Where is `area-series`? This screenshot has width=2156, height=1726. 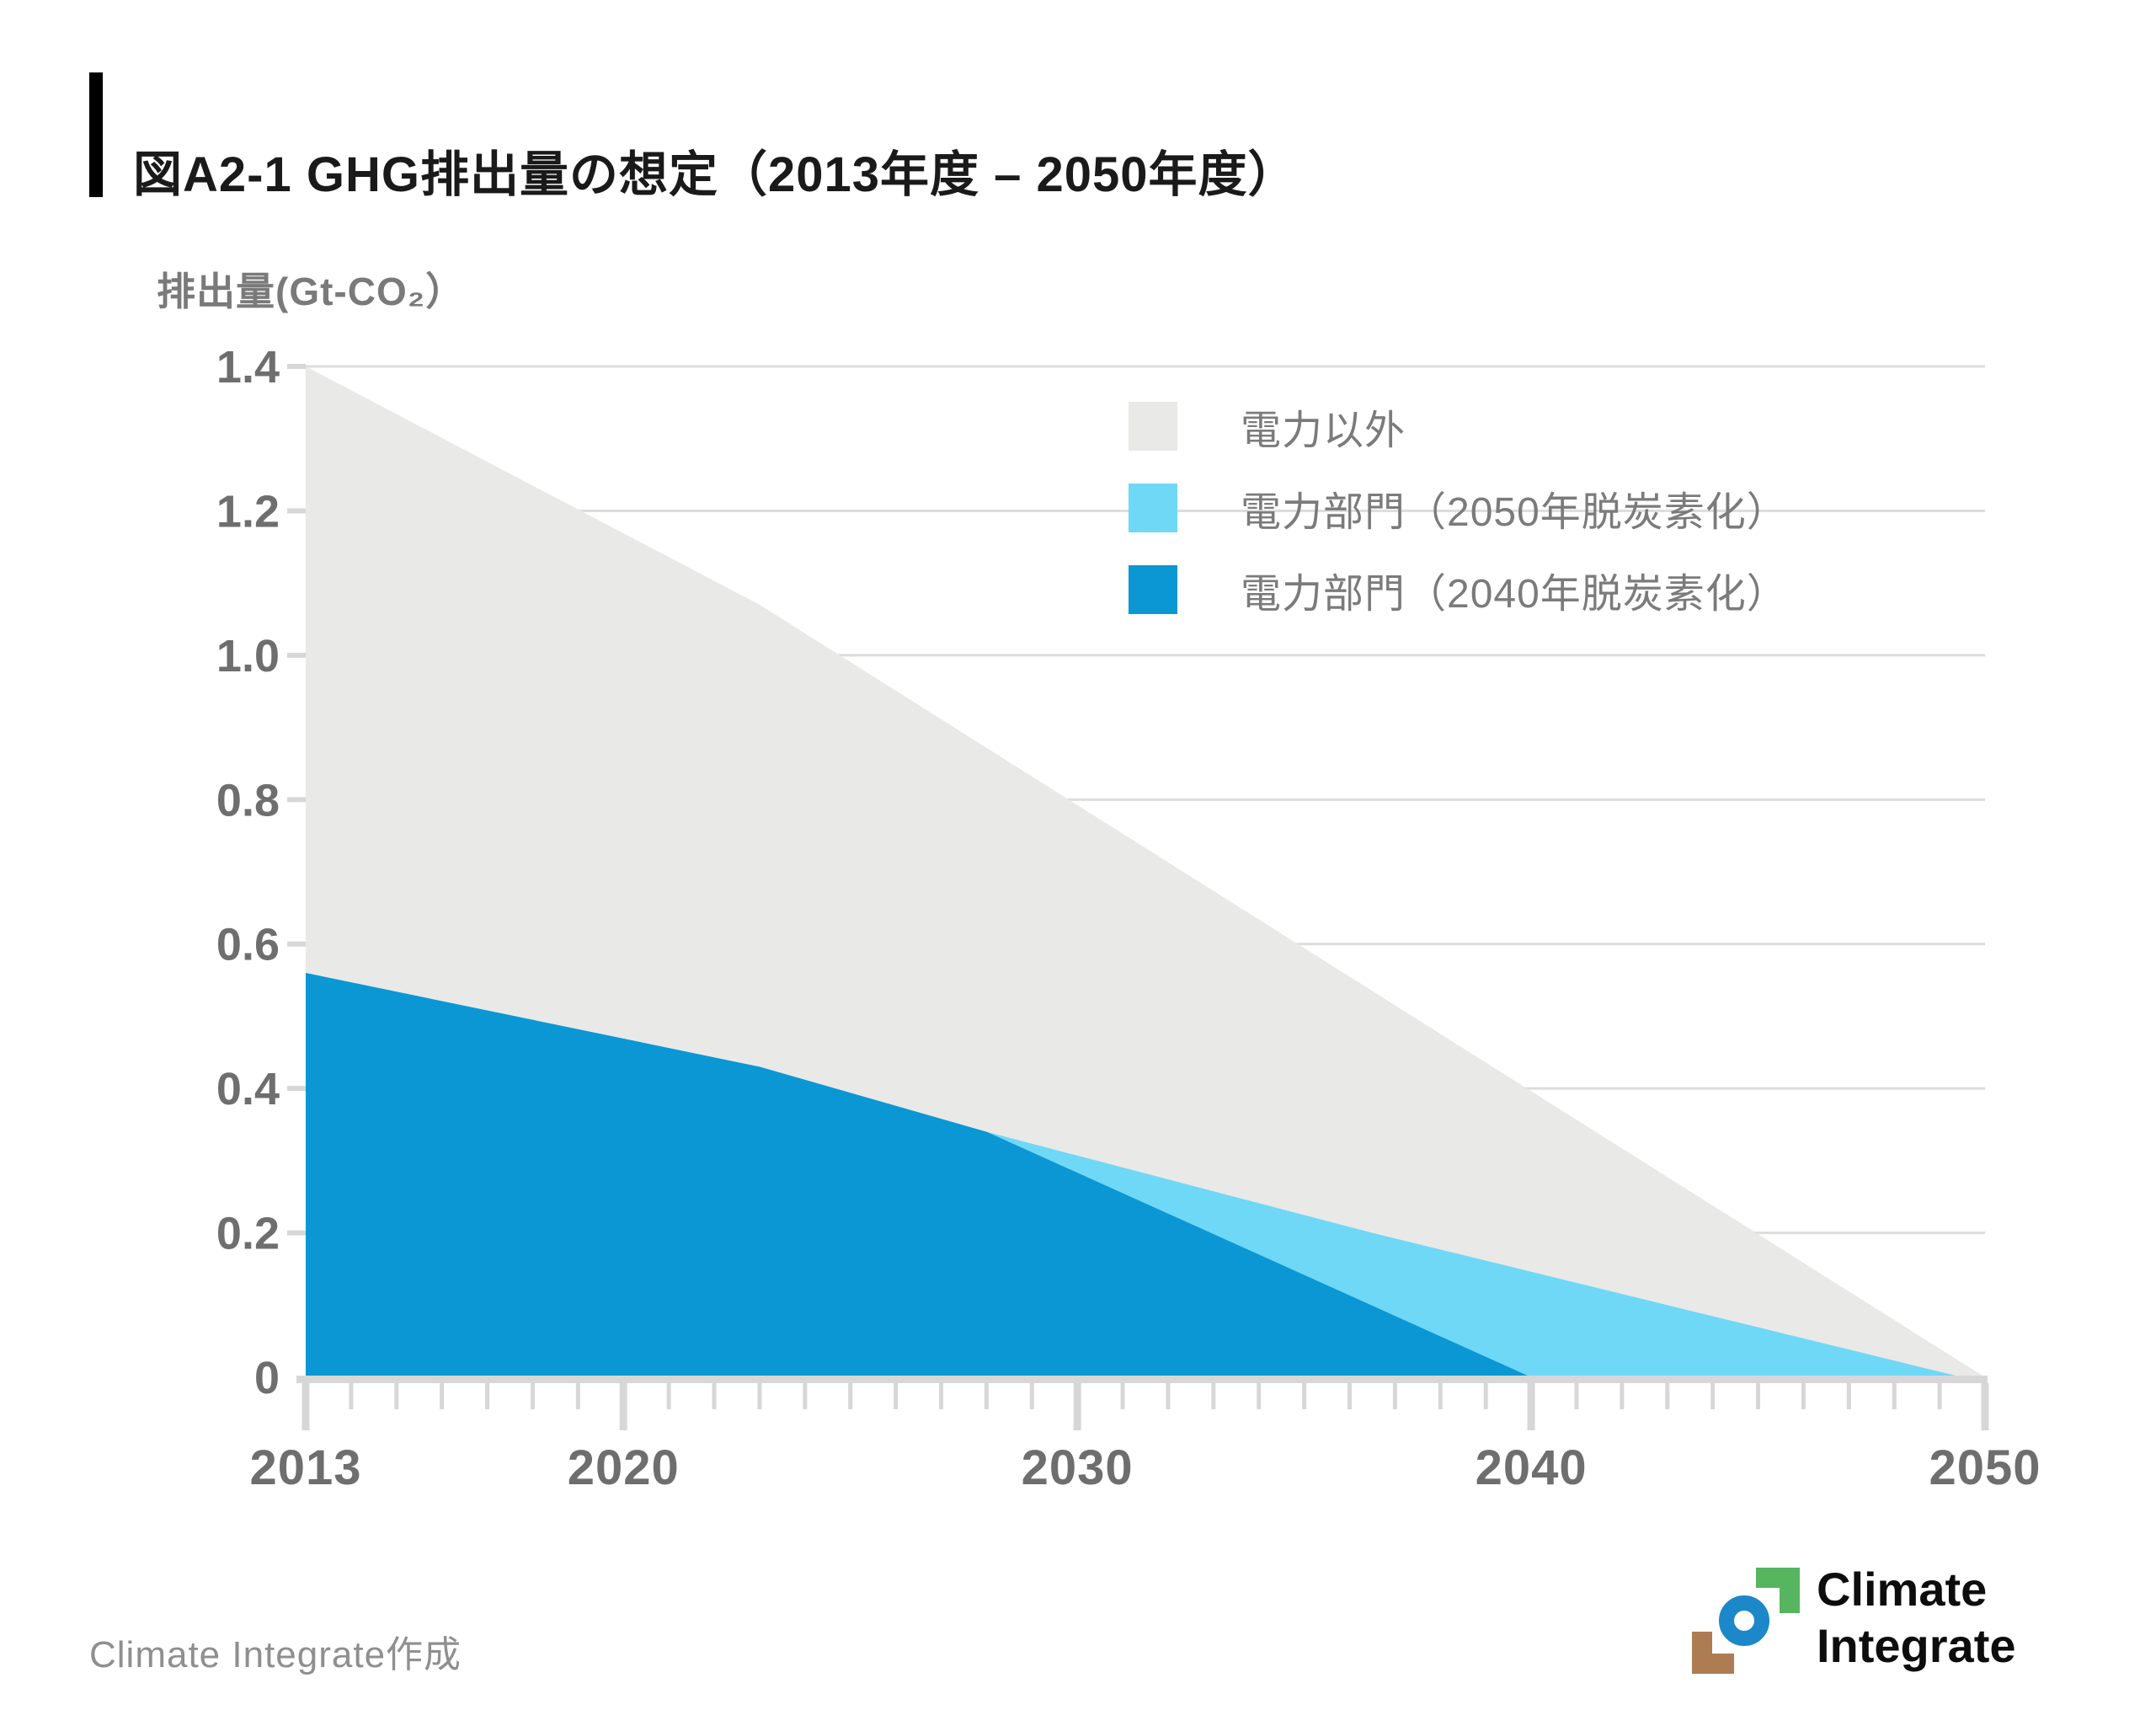 area-series is located at coordinates (919, 1175).